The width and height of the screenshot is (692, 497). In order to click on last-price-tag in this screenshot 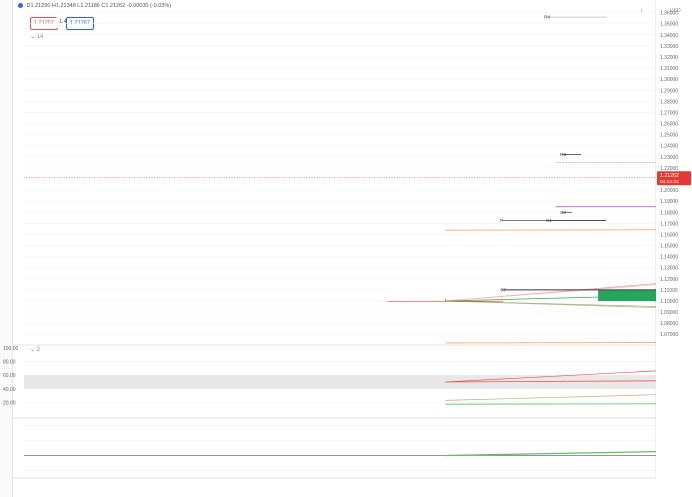, I will do `click(674, 178)`.